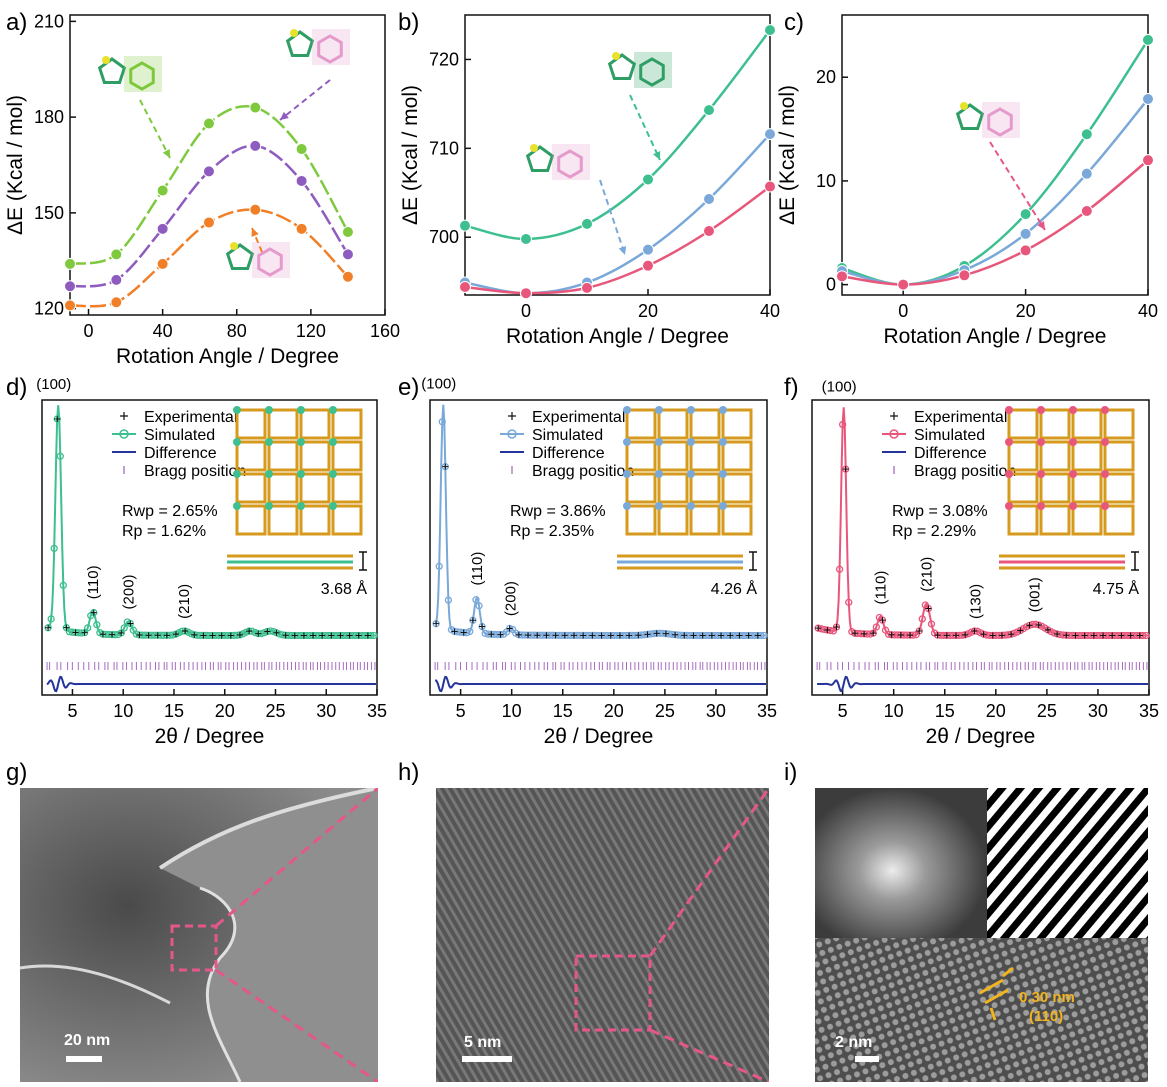  I want to click on x-tick-label: 40, so click(163, 331).